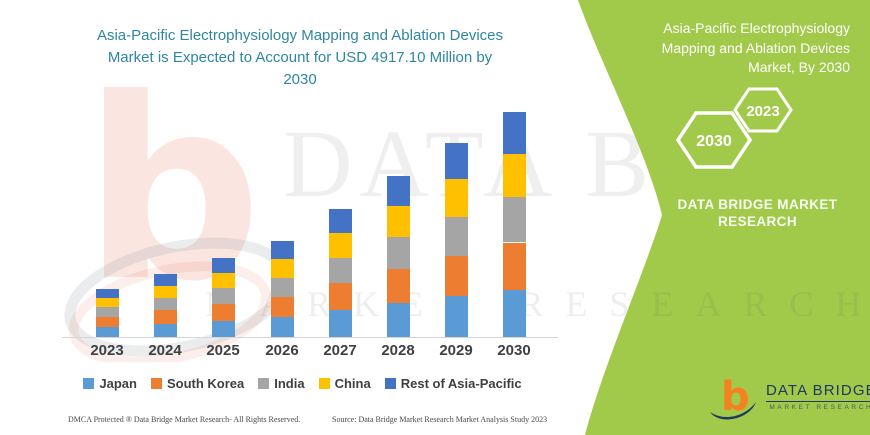  What do you see at coordinates (757, 213) in the screenshot?
I see `panel-brand-text: DATA BRIDGE MARKET RESEARCH` at bounding box center [757, 213].